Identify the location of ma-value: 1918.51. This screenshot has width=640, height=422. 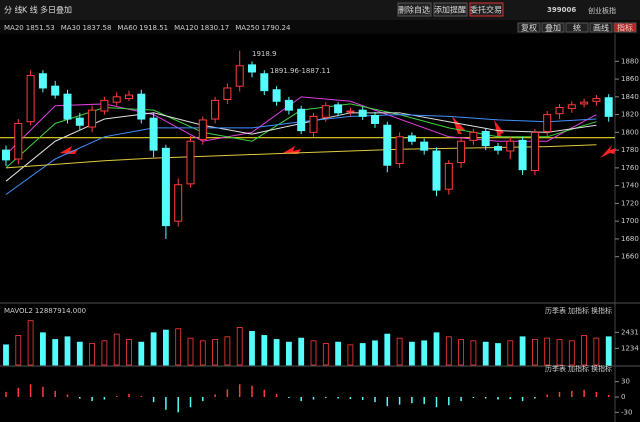
(153, 28).